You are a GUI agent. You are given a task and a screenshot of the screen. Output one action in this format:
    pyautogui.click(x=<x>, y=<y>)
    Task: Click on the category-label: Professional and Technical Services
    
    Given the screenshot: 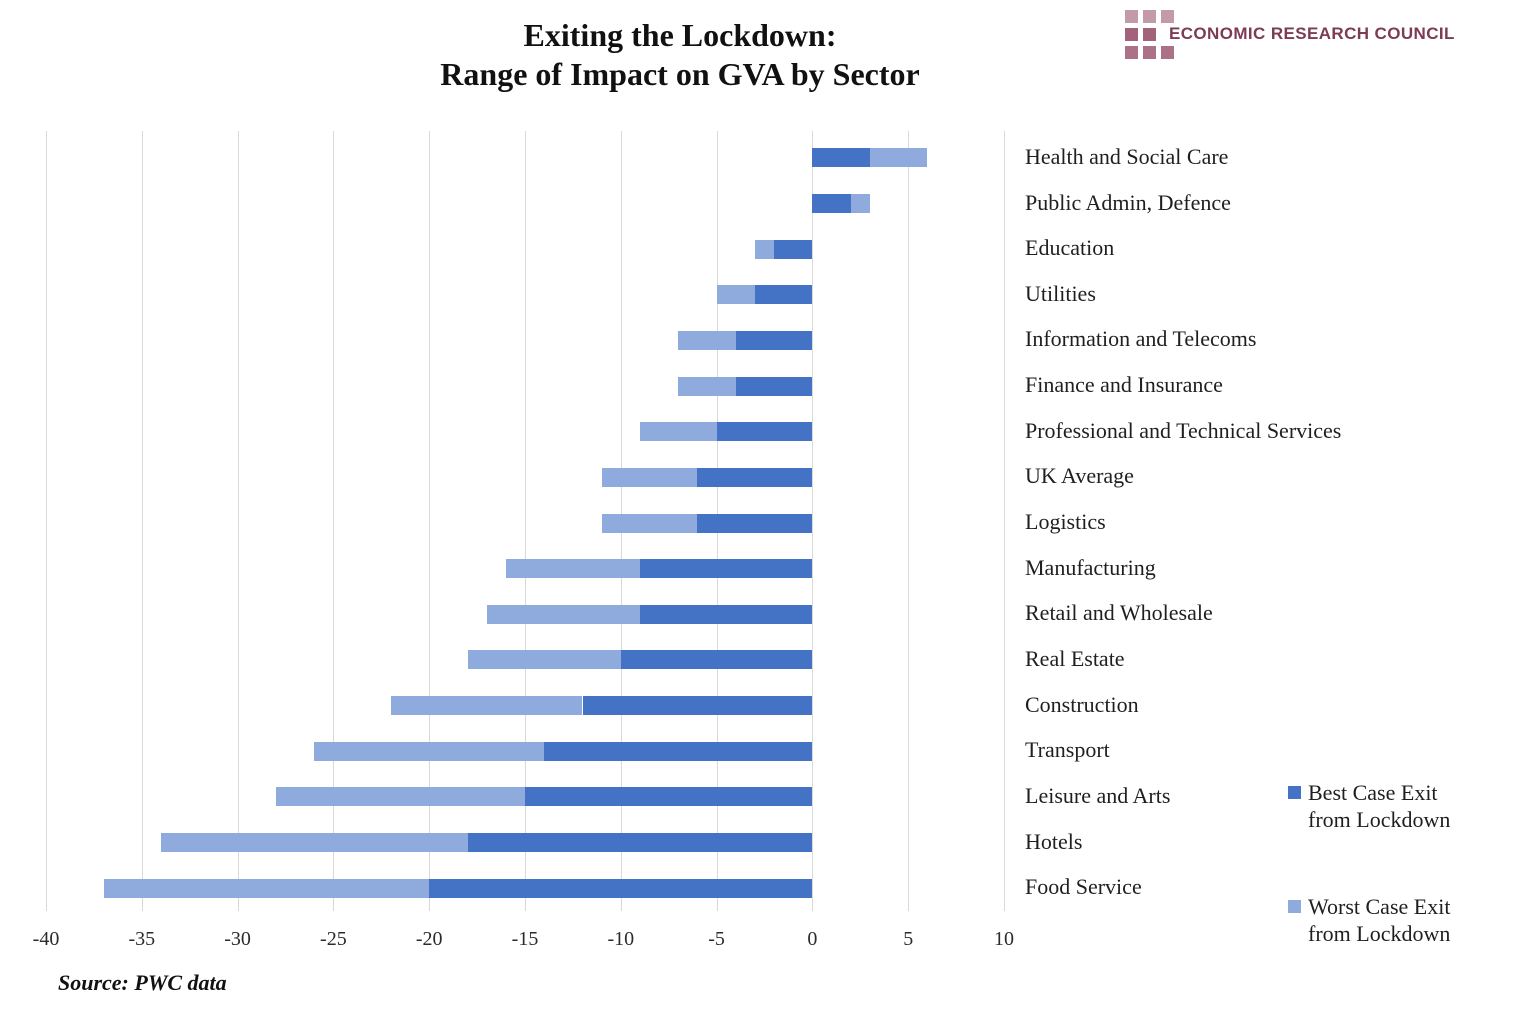 What is the action you would take?
    pyautogui.click(x=1183, y=430)
    